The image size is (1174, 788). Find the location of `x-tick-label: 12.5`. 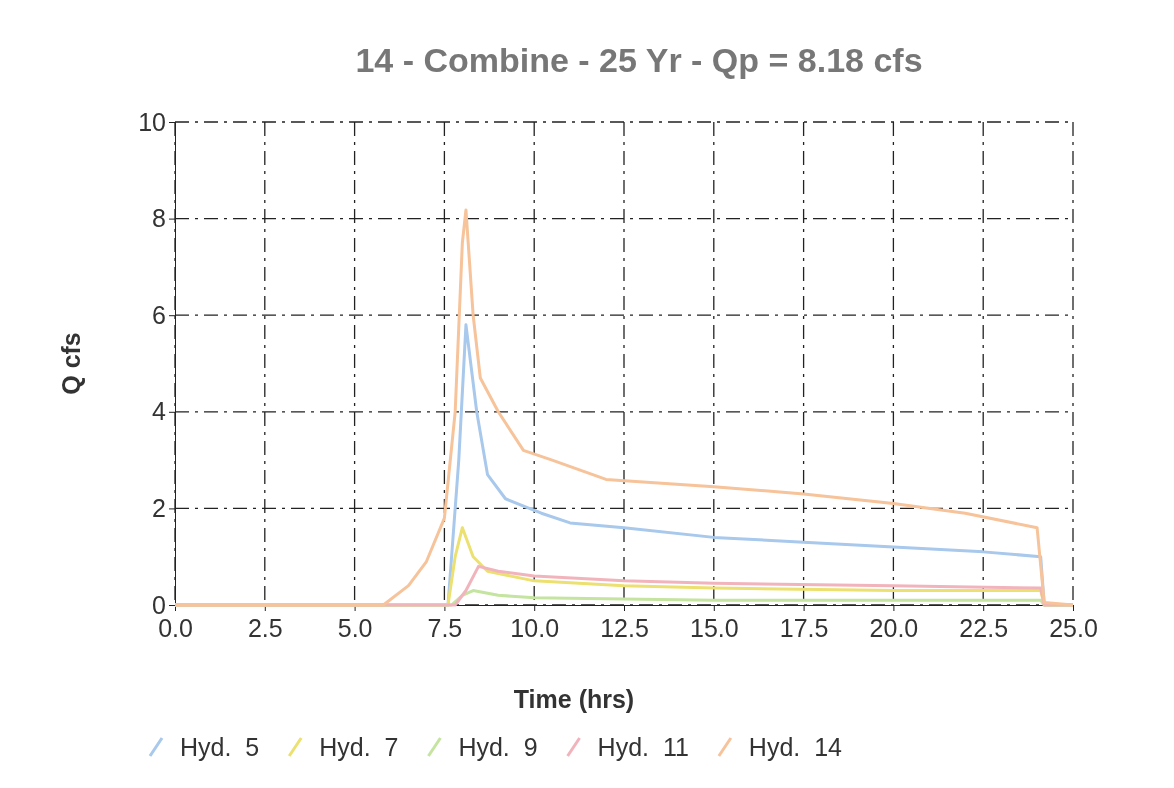

x-tick-label: 12.5 is located at coordinates (624, 627).